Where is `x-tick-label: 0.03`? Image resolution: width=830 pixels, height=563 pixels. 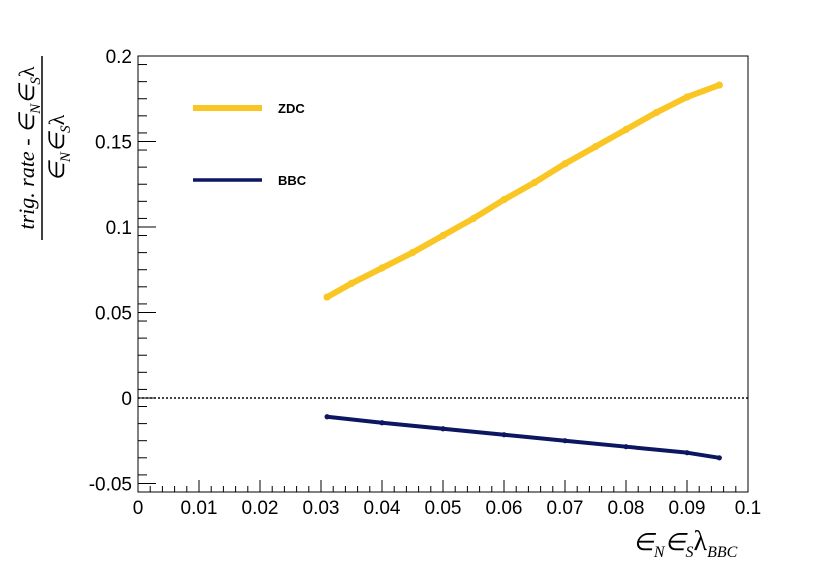
x-tick-label: 0.03 is located at coordinates (321, 508).